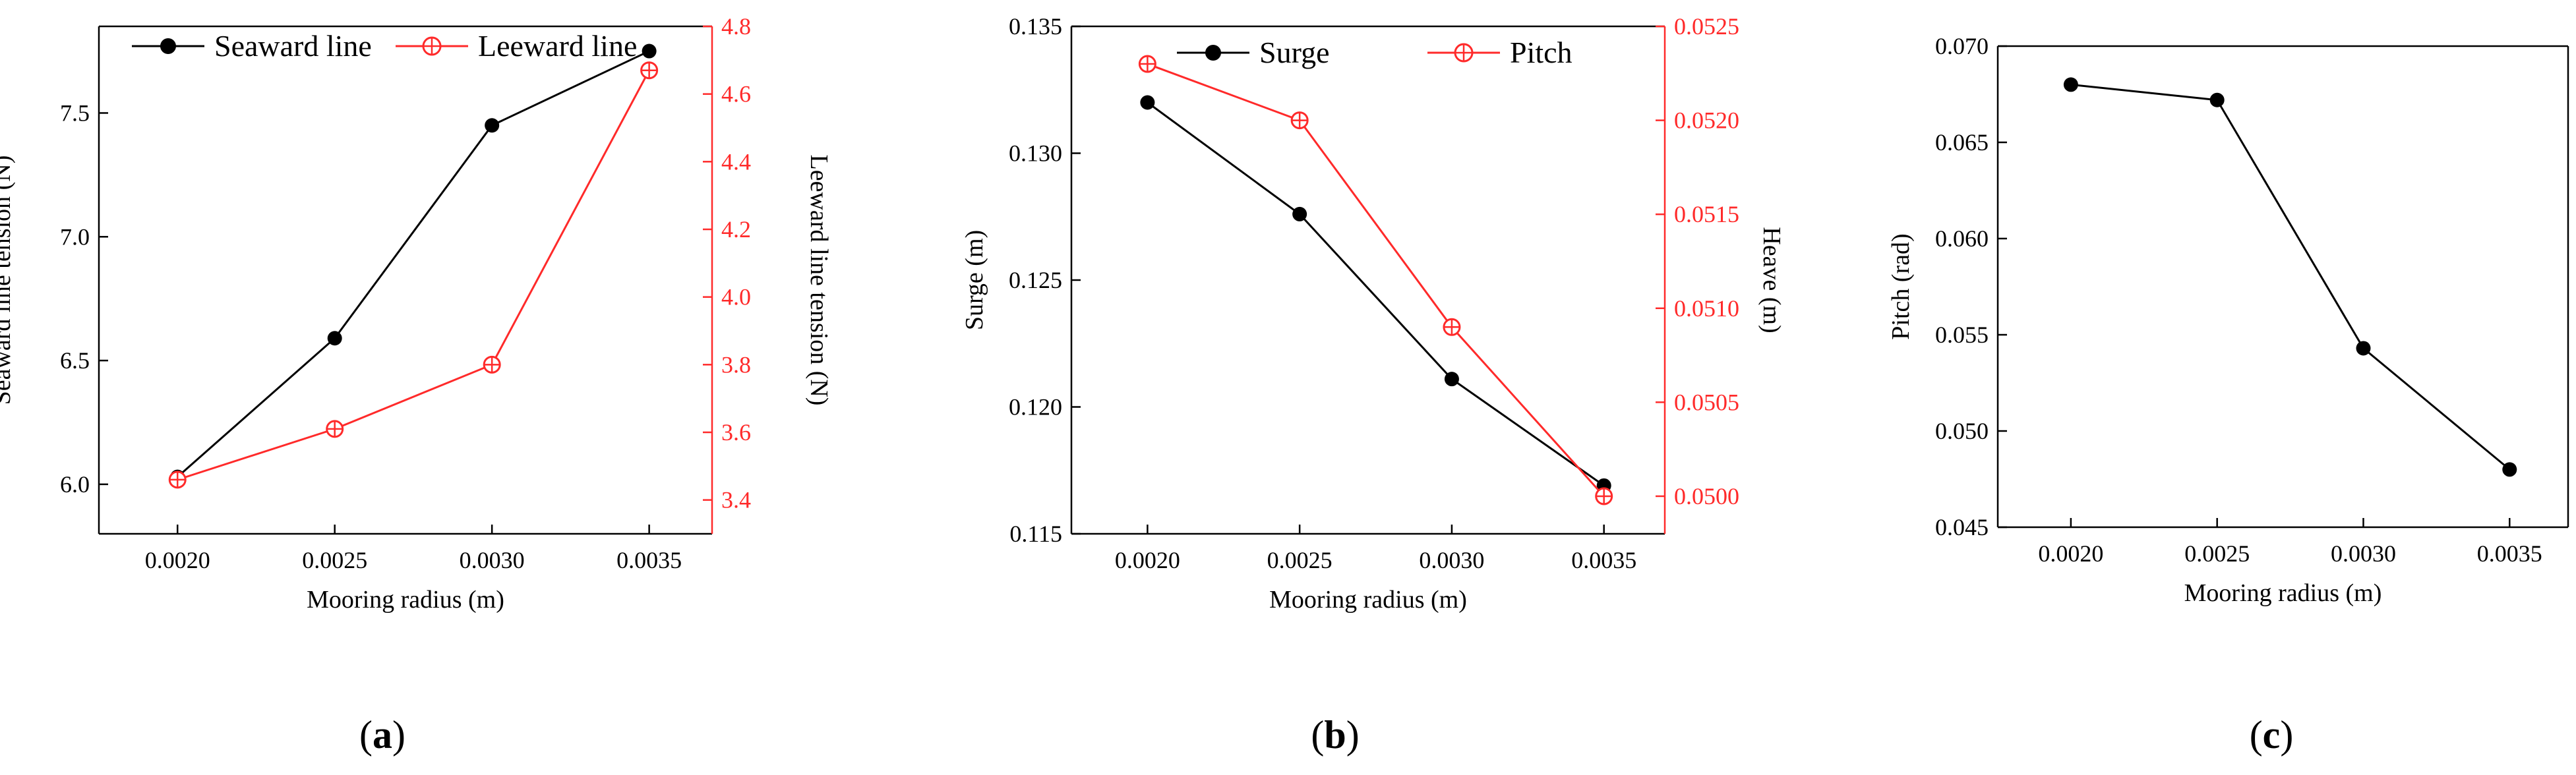 The width and height of the screenshot is (2576, 775). I want to click on legend-label: Surge, so click(1294, 52).